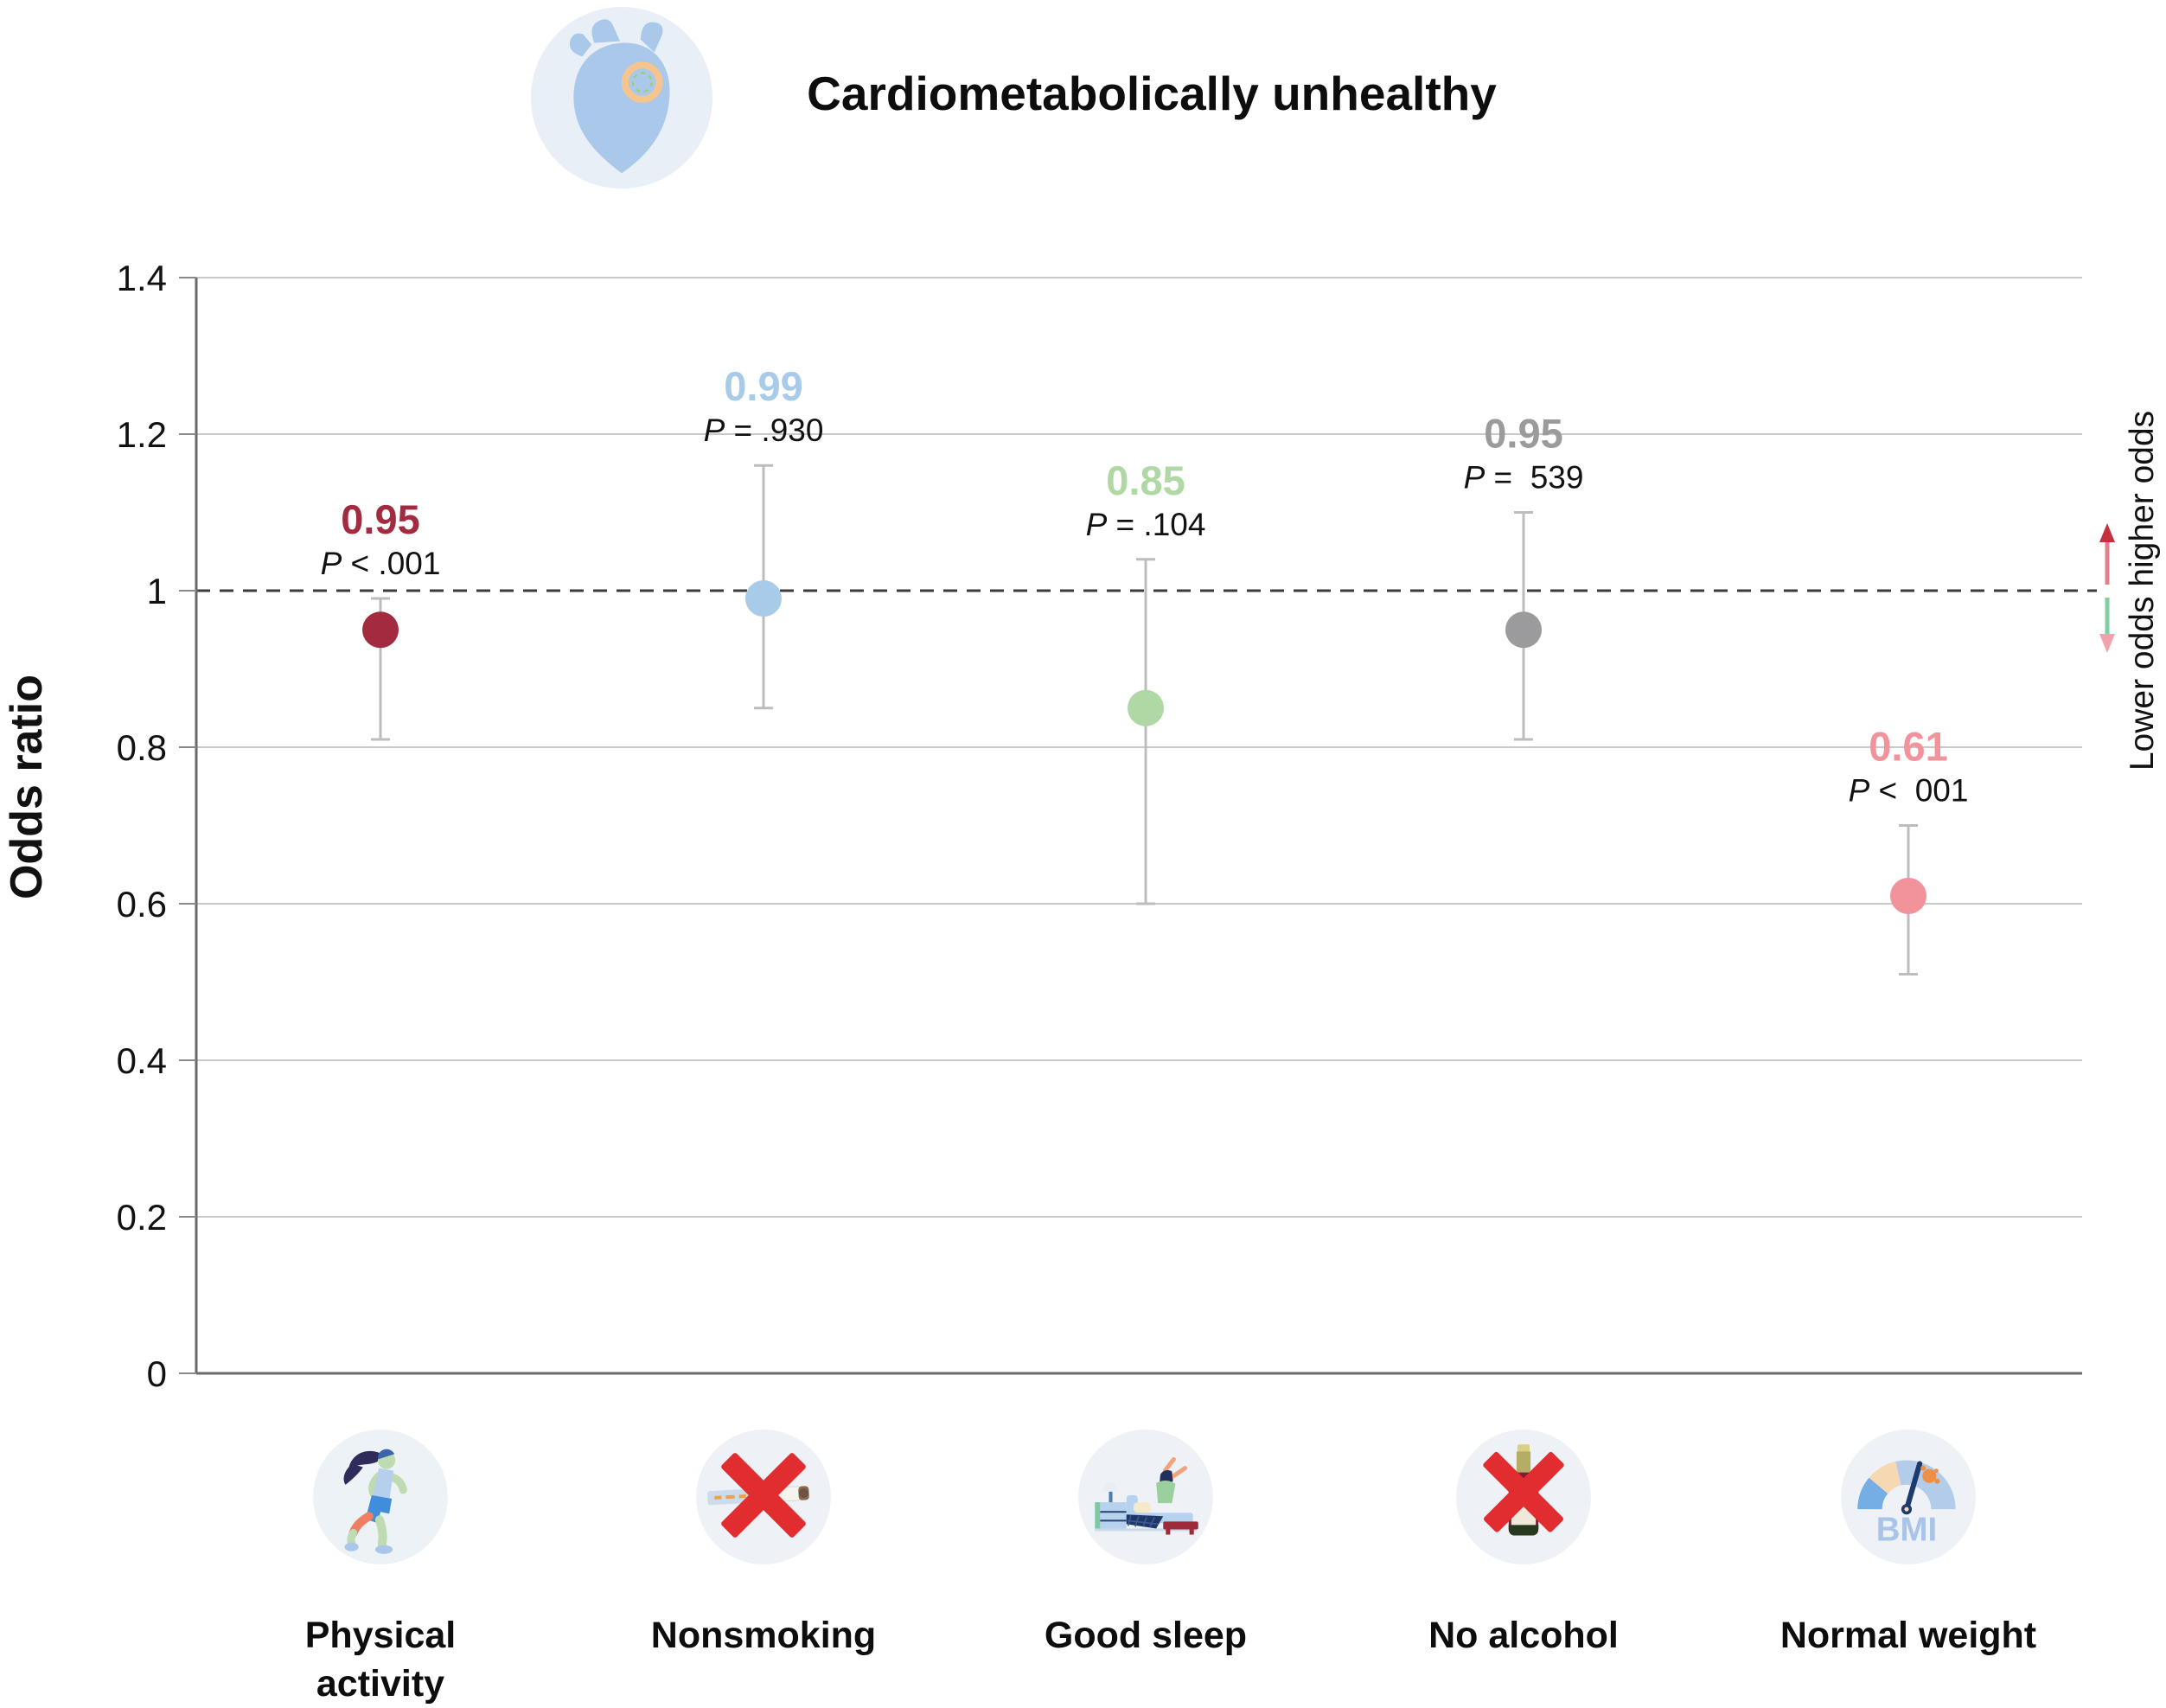 The image size is (2166, 1708). What do you see at coordinates (763, 386) in the screenshot?
I see `odds-ratio-label: 0.99` at bounding box center [763, 386].